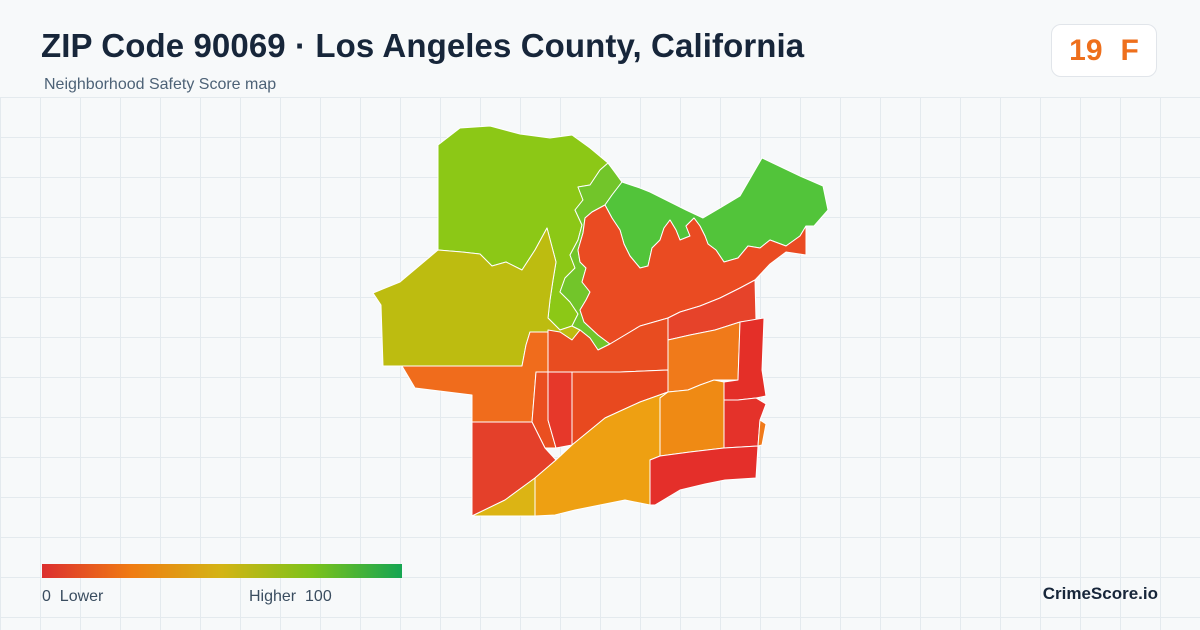  I want to click on score-value: 19, so click(1086, 50).